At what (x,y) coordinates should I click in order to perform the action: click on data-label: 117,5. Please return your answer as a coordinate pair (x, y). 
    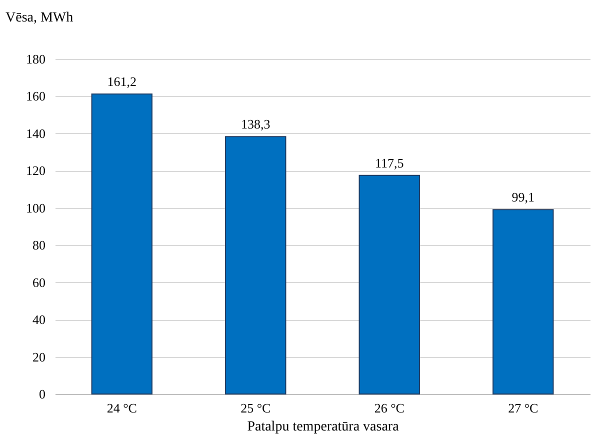
    Looking at the image, I should click on (389, 162).